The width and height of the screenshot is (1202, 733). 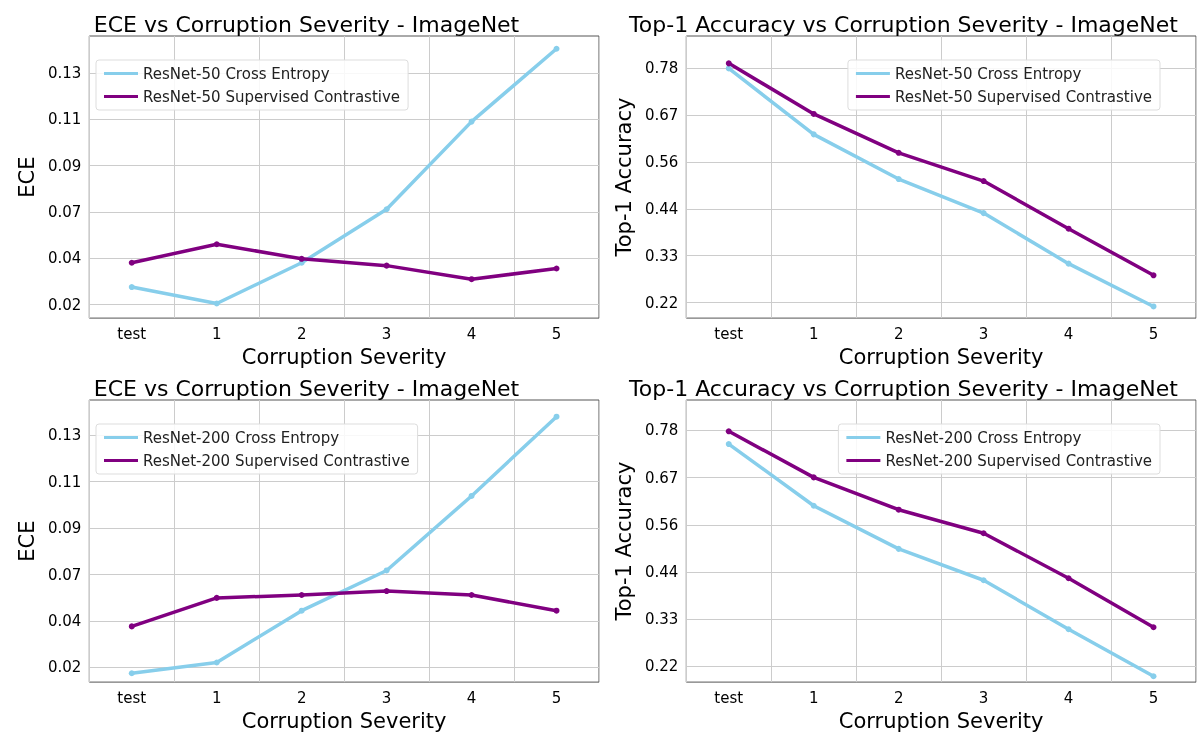 I want to click on y-tick-label: 0.11, so click(x=64, y=481).